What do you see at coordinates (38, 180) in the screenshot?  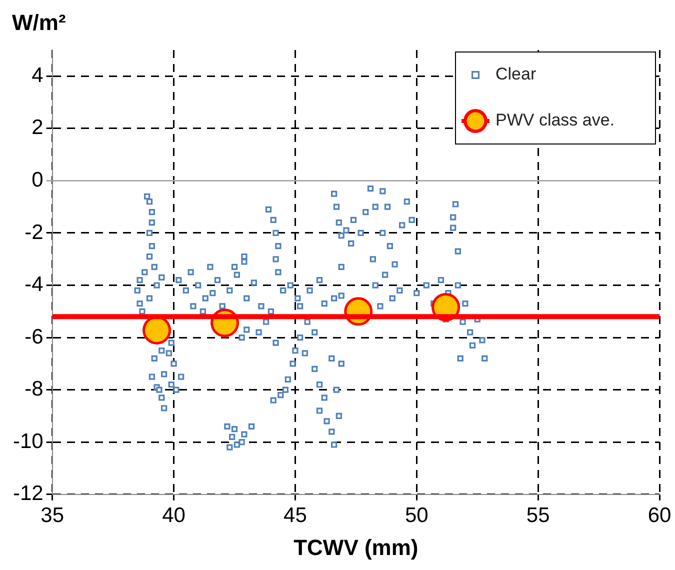 I see `y-tick-label: 0` at bounding box center [38, 180].